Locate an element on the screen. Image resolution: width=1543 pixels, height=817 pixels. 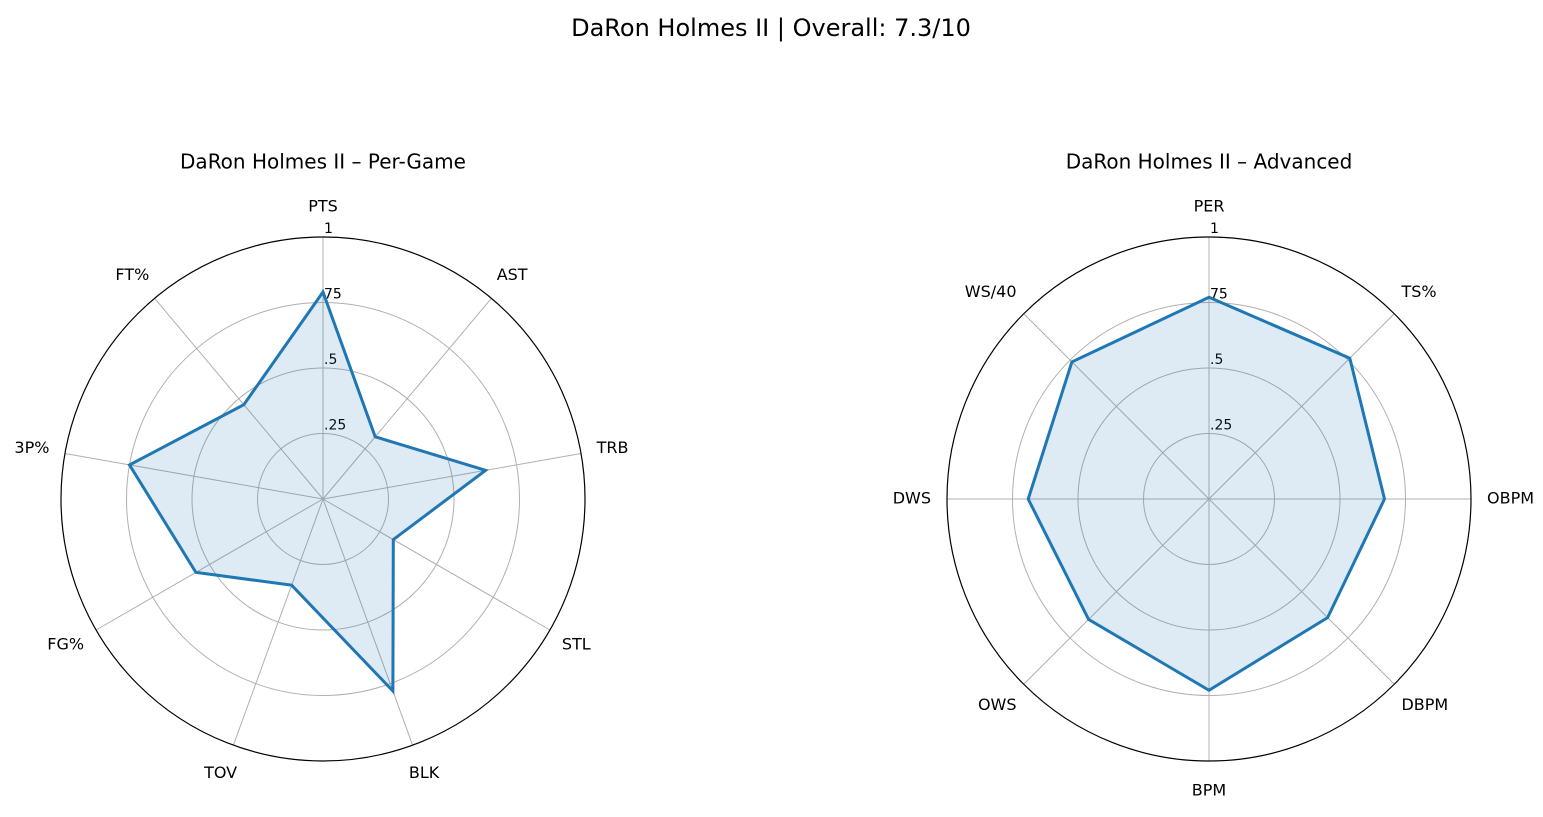
category-label: FG% is located at coordinates (65, 644).